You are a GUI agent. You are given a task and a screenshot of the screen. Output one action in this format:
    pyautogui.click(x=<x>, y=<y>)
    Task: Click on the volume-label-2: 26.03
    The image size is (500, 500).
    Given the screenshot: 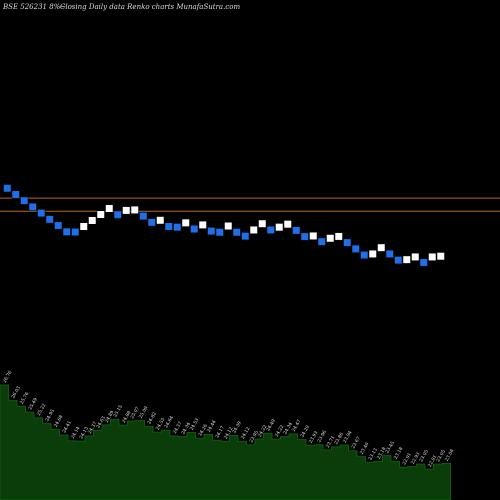 What is the action you would take?
    pyautogui.click(x=16, y=392)
    